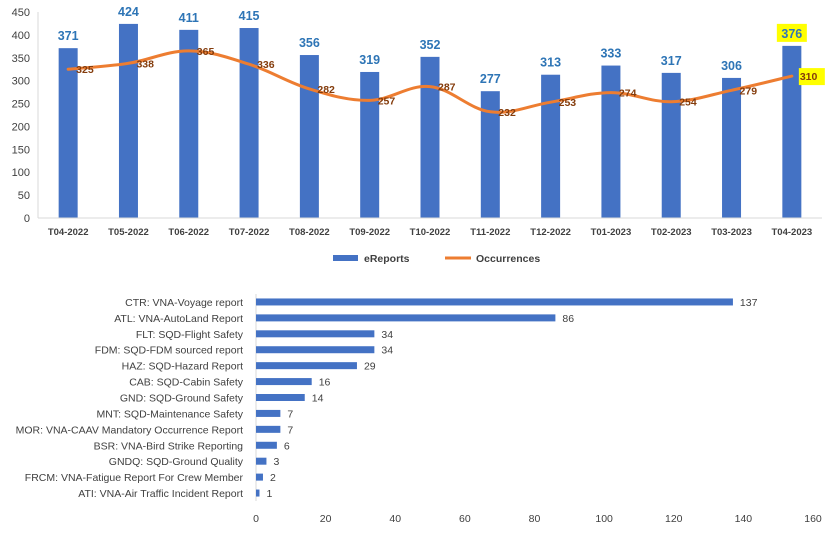 The height and width of the screenshot is (538, 838). Describe the element at coordinates (190, 335) in the screenshot. I see `chart2-category-label: FLT: SQD-Flight Safety` at that location.